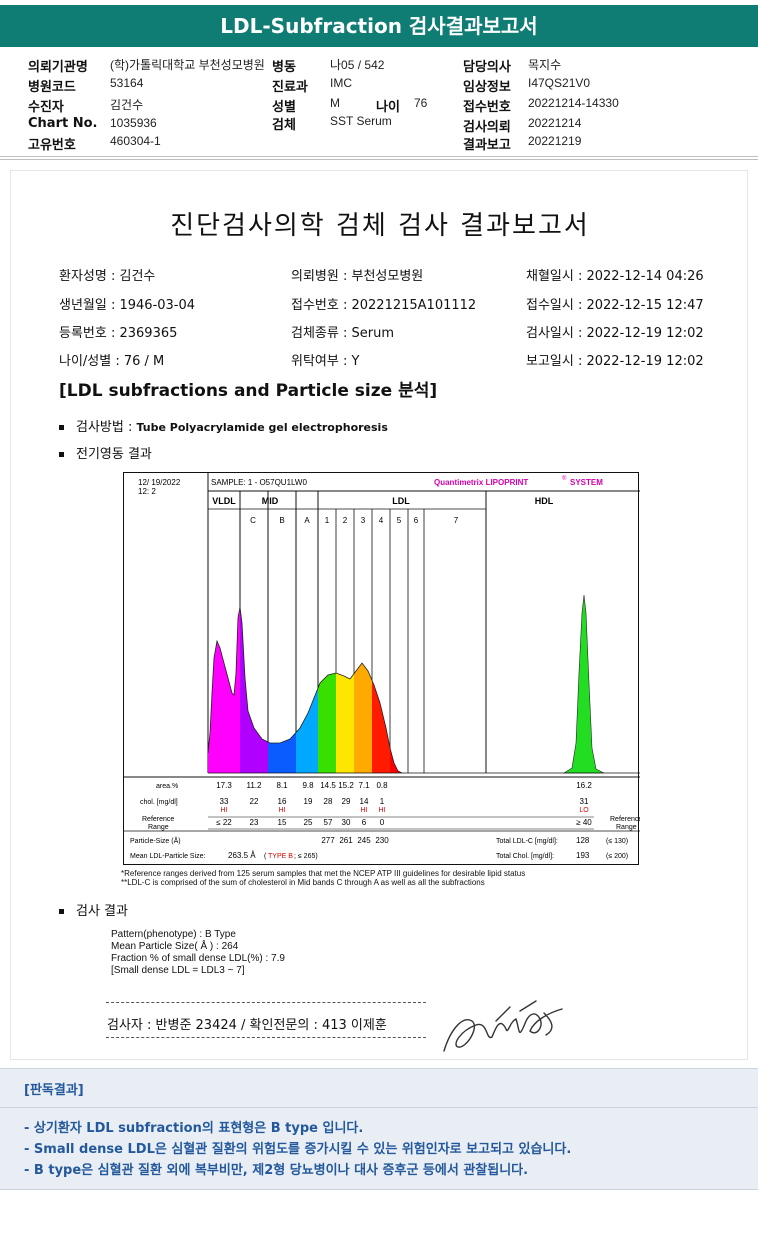 The height and width of the screenshot is (1245, 758). What do you see at coordinates (487, 67) in the screenshot?
I see `header-label: 담당의사` at bounding box center [487, 67].